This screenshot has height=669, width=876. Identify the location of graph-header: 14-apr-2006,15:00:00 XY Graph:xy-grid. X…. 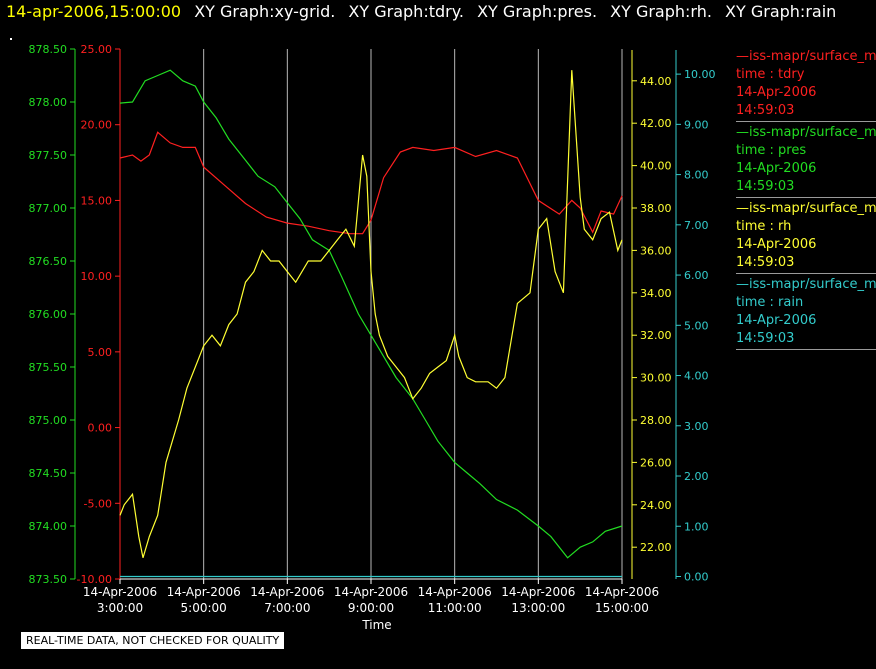
(421, 12).